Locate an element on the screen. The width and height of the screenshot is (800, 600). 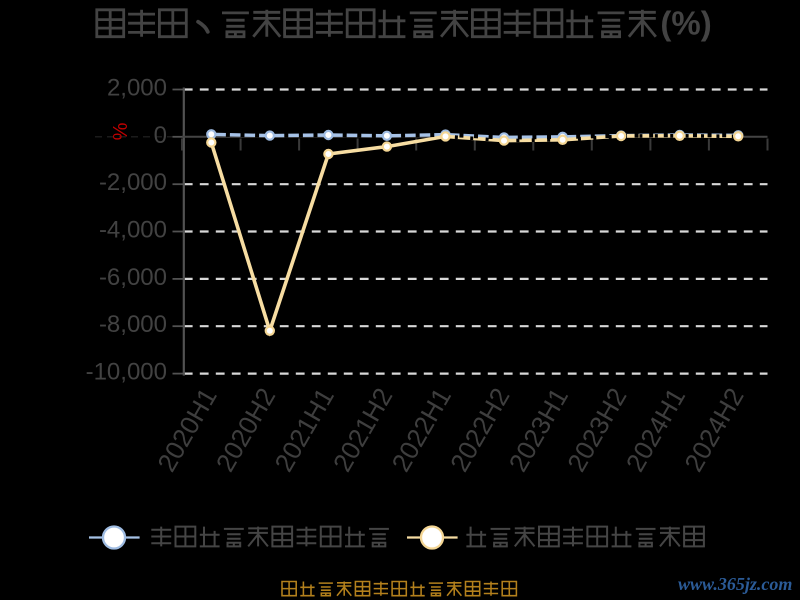
svg-text: www.365jz.com is located at coordinates (735, 584).